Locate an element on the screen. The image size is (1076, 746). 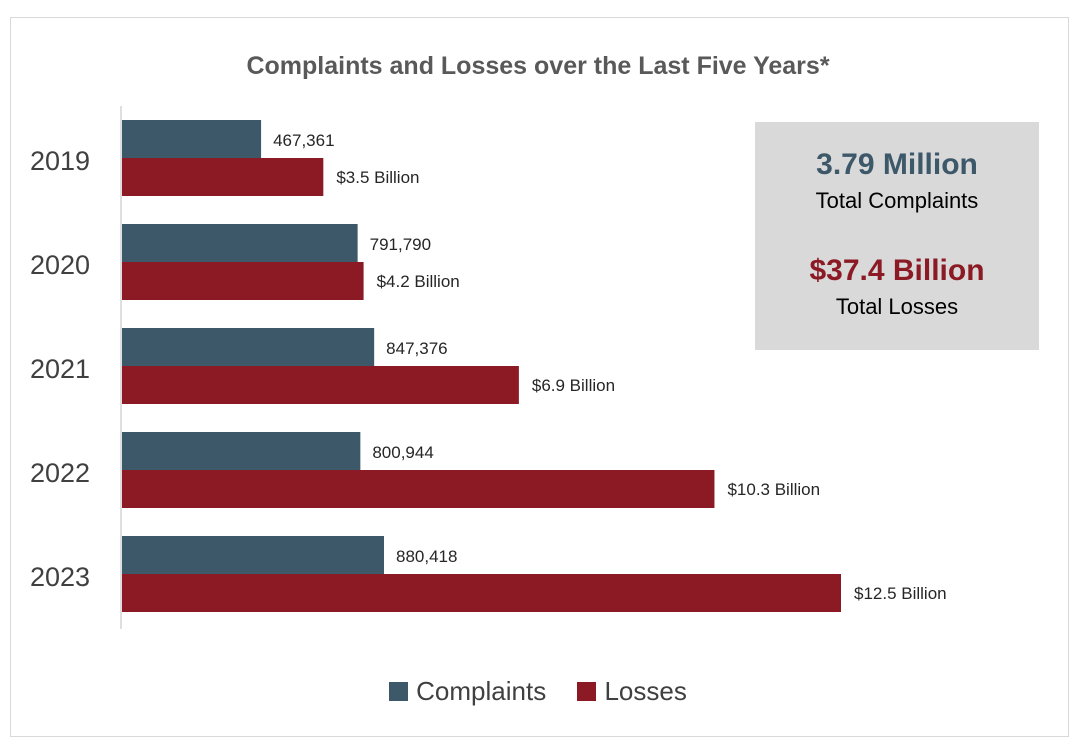
total-losses-value: $37.4 Billion is located at coordinates (897, 270).